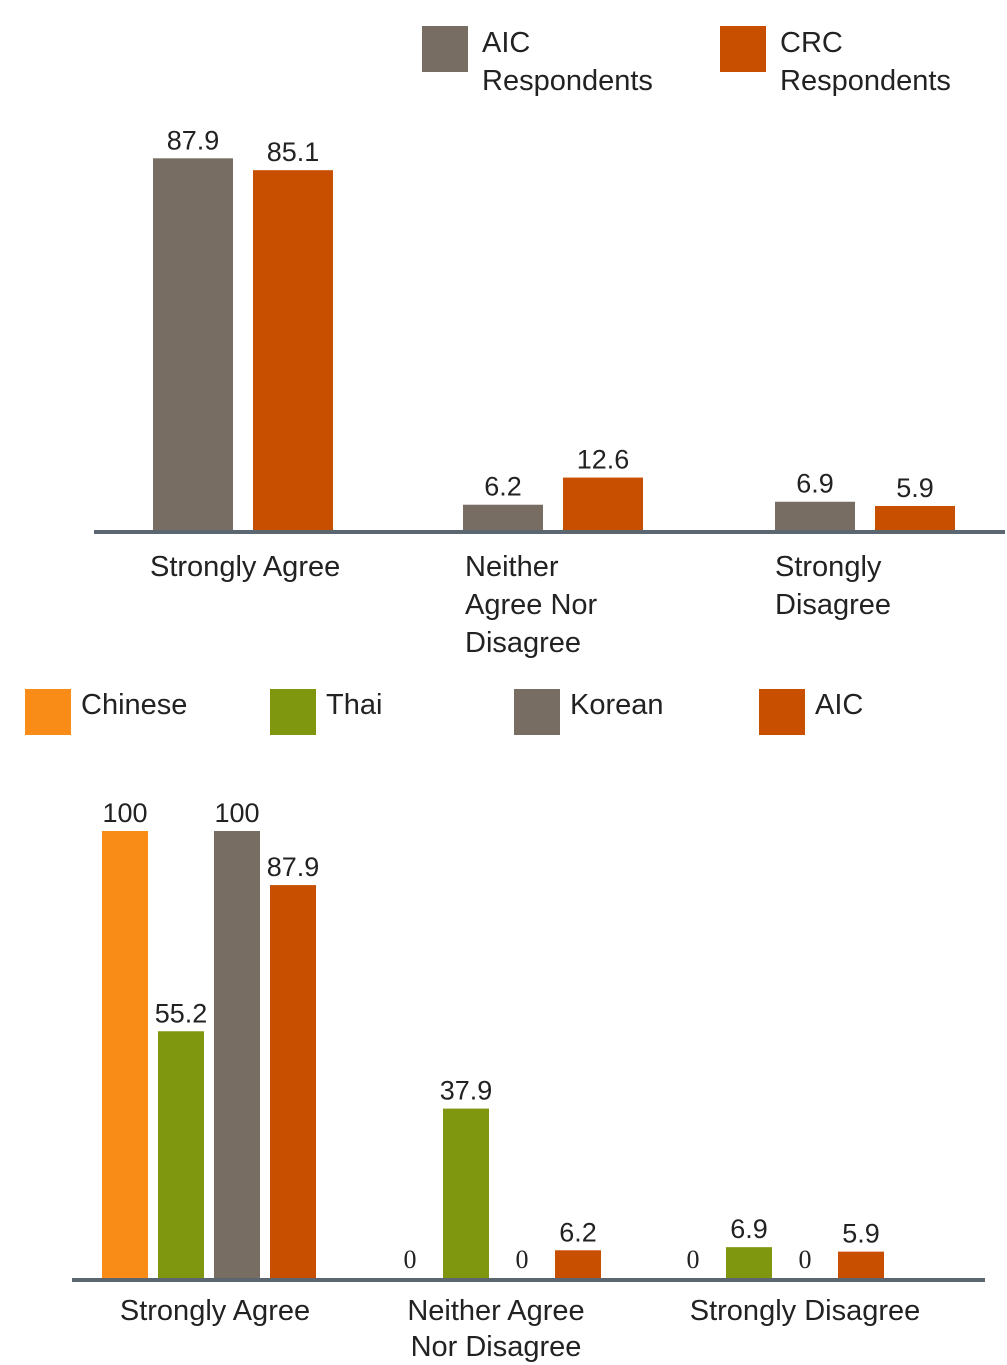 The width and height of the screenshot is (1007, 1365). What do you see at coordinates (839, 705) in the screenshot?
I see `legend-label: AIC` at bounding box center [839, 705].